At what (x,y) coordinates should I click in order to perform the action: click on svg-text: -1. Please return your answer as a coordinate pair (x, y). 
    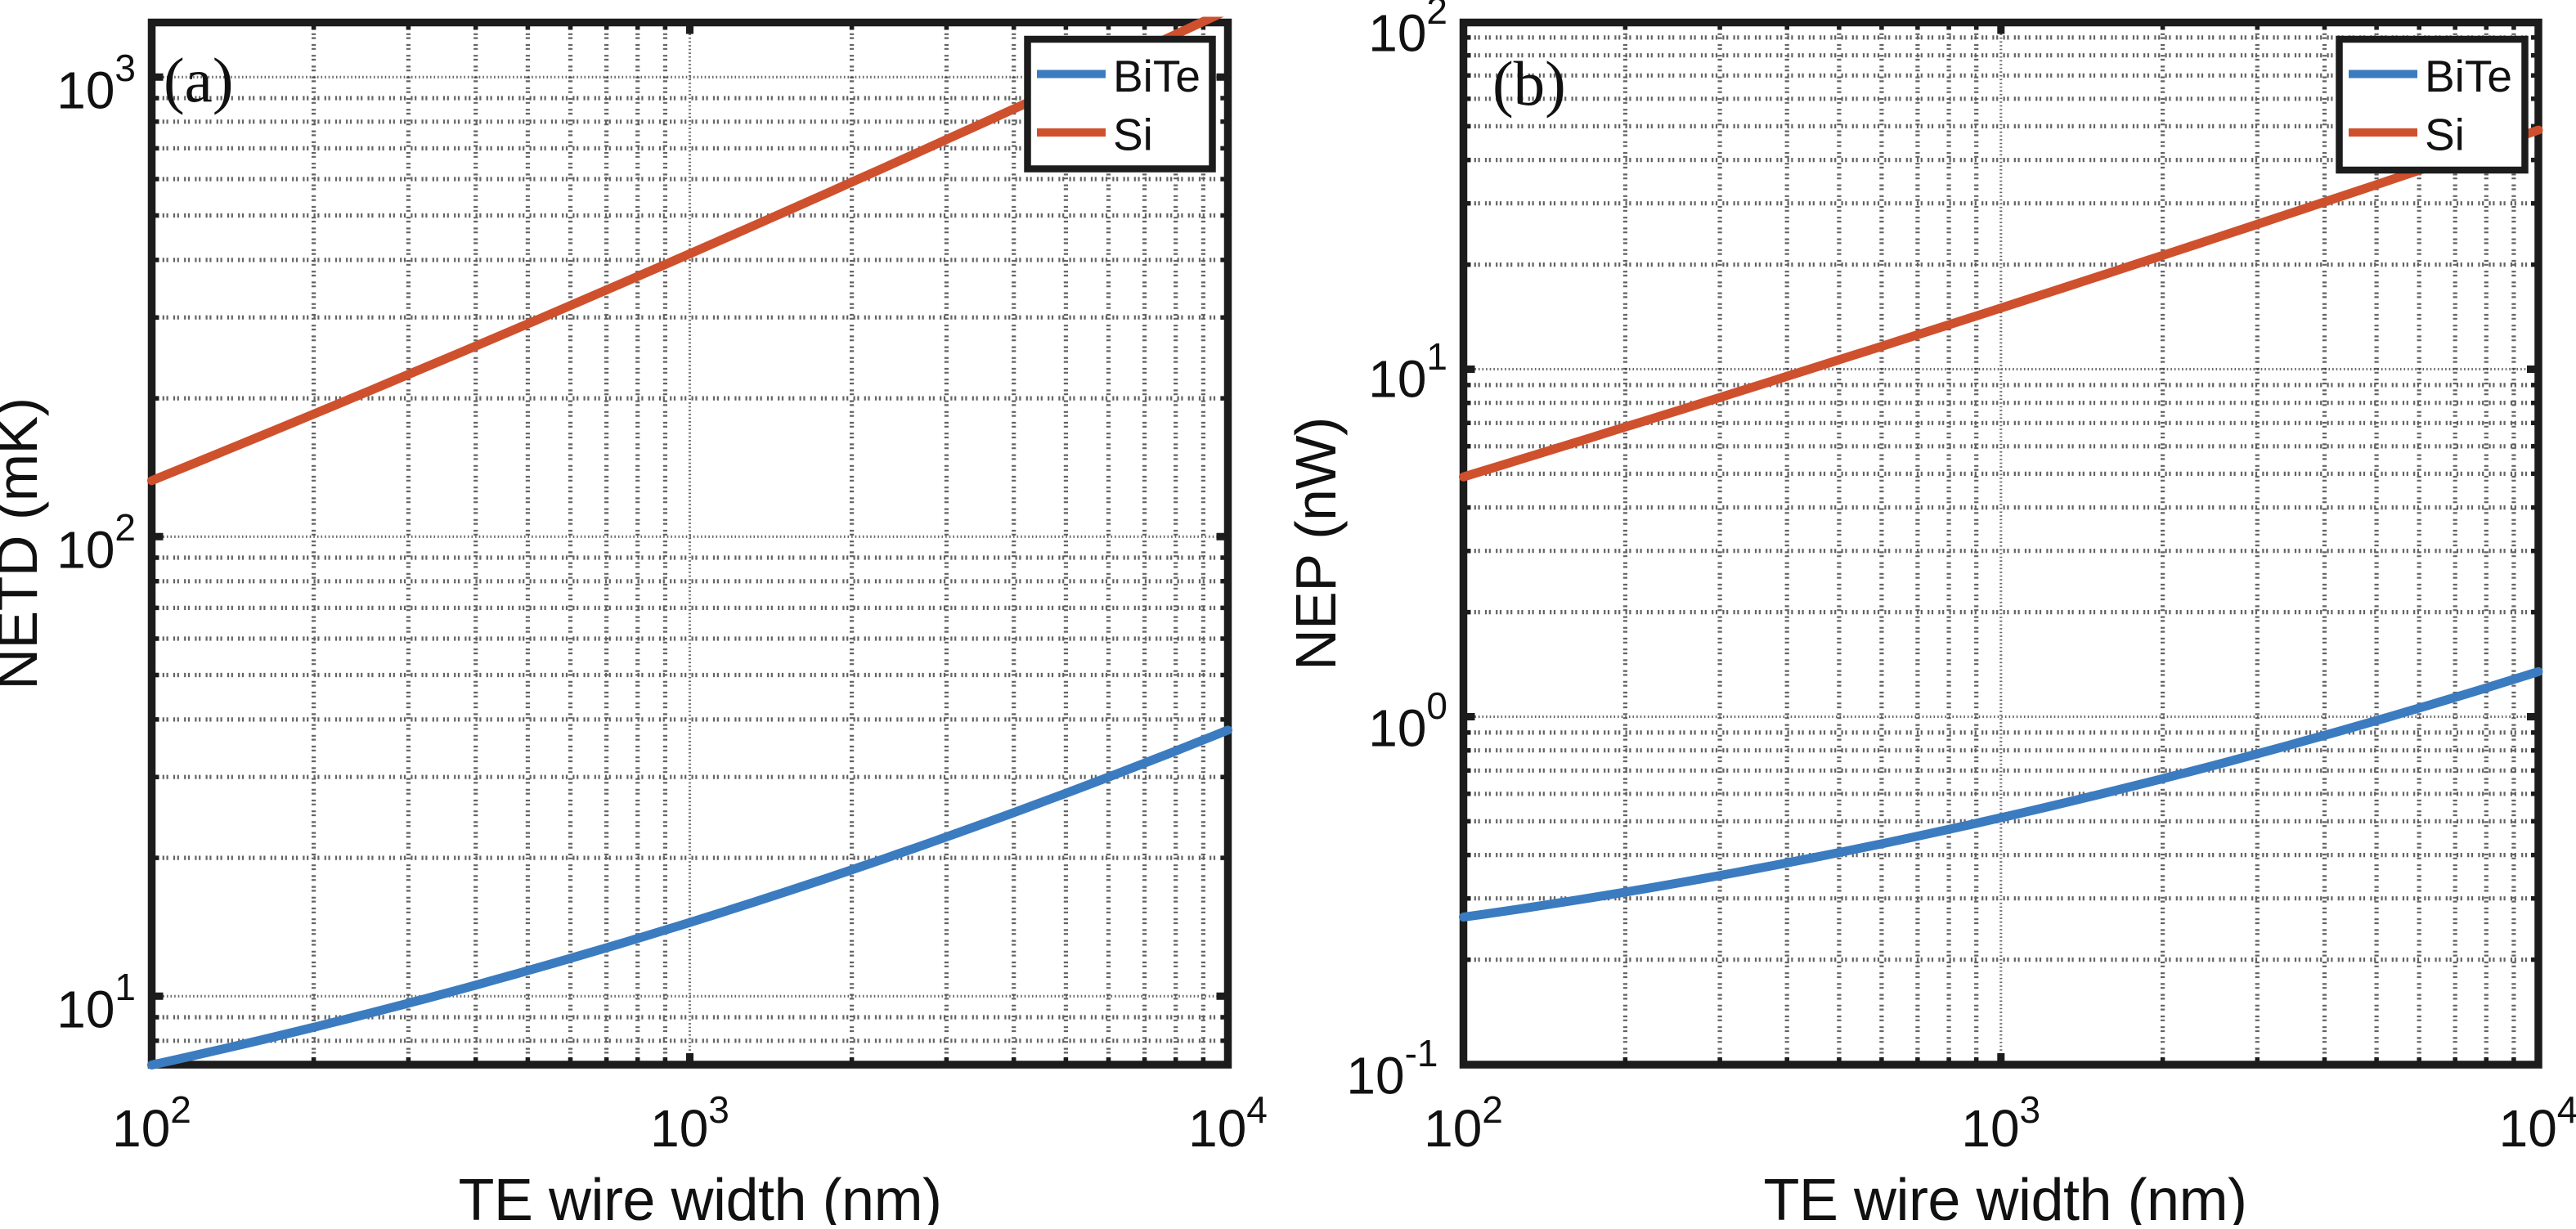
    Looking at the image, I should click on (1422, 1053).